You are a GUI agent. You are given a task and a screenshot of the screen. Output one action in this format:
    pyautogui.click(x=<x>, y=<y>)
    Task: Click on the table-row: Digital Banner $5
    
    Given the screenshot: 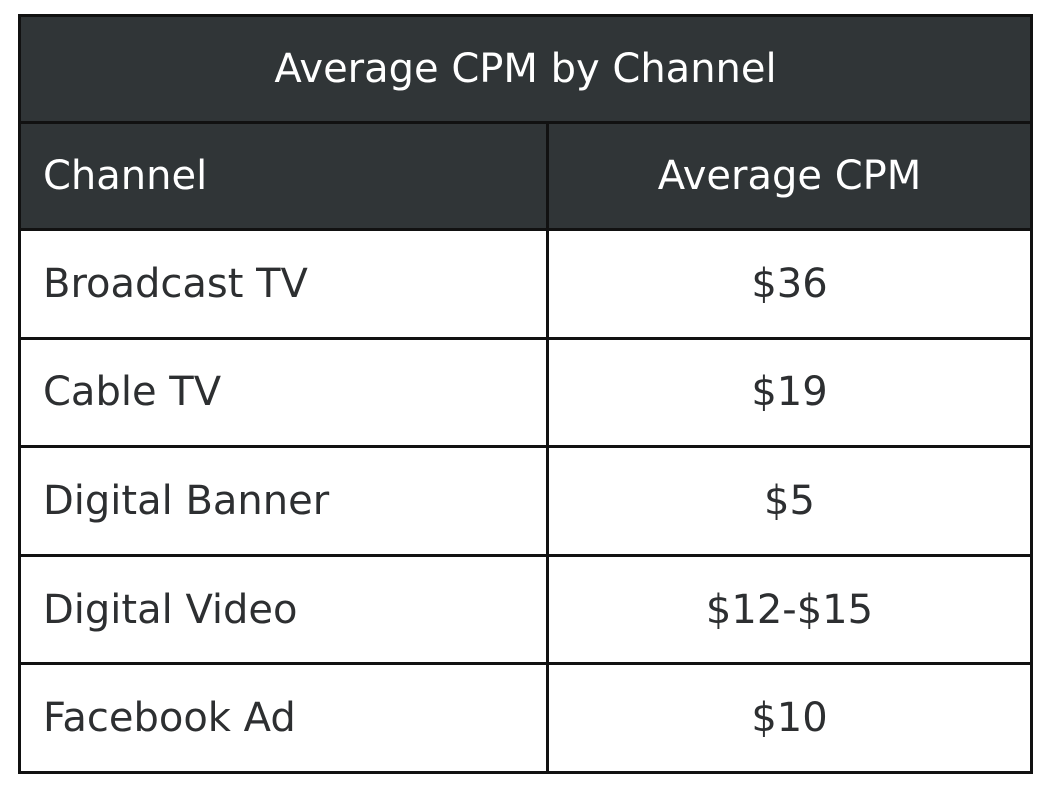 What is the action you would take?
    pyautogui.click(x=525, y=501)
    